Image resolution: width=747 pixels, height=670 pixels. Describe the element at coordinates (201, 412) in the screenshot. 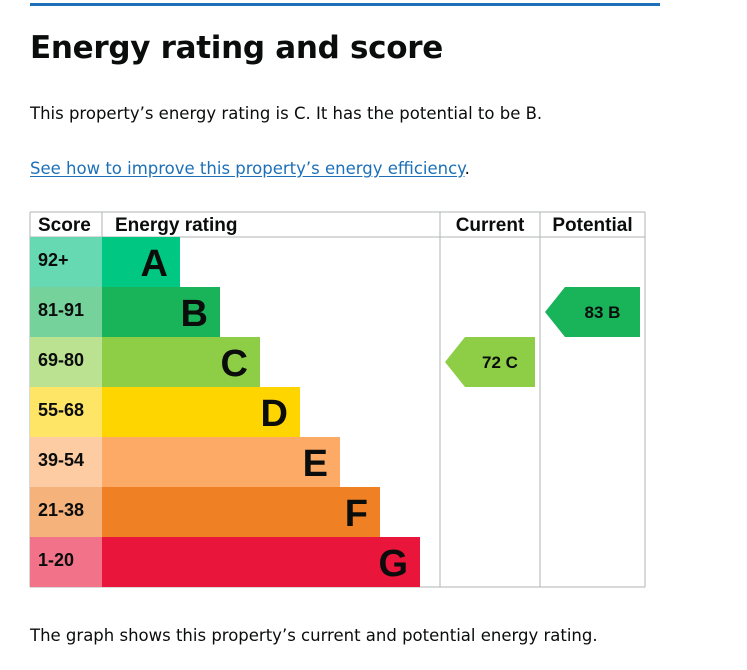

I see `rating-bar-d` at that location.